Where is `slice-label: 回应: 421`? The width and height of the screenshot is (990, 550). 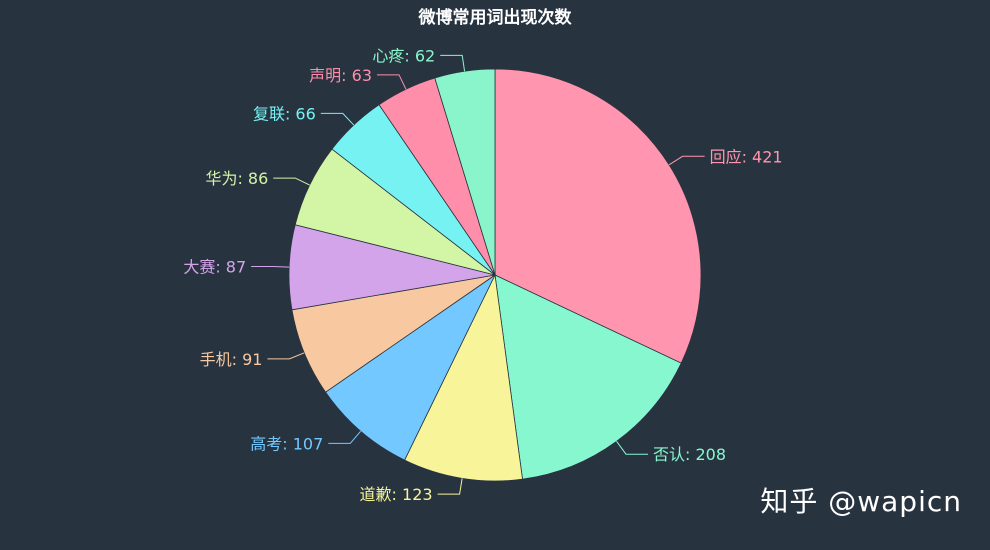
slice-label: 回应: 421 is located at coordinates (746, 156).